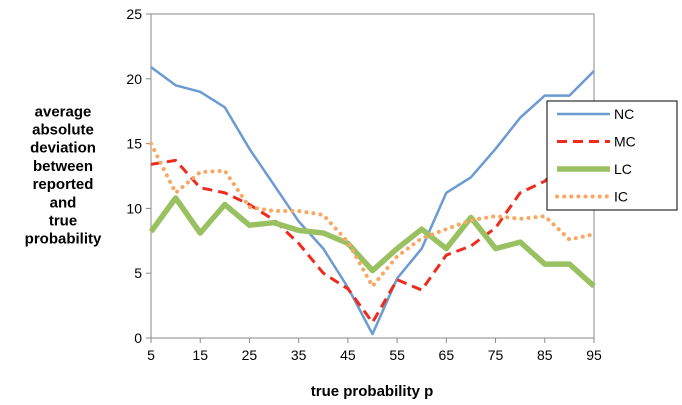  I want to click on x-tick-label: 75, so click(496, 355).